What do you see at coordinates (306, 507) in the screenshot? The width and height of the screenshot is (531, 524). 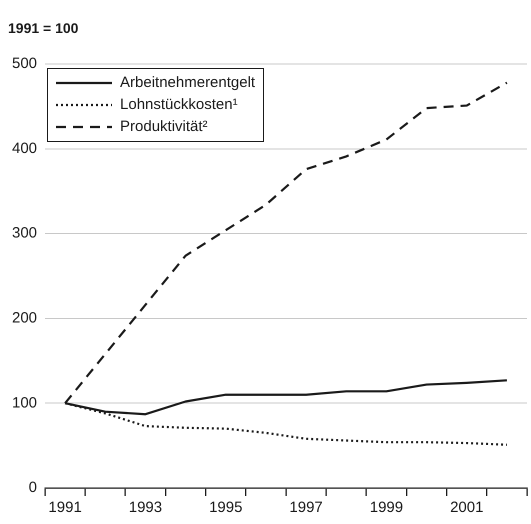 I see `x-tick-label: 1997` at bounding box center [306, 507].